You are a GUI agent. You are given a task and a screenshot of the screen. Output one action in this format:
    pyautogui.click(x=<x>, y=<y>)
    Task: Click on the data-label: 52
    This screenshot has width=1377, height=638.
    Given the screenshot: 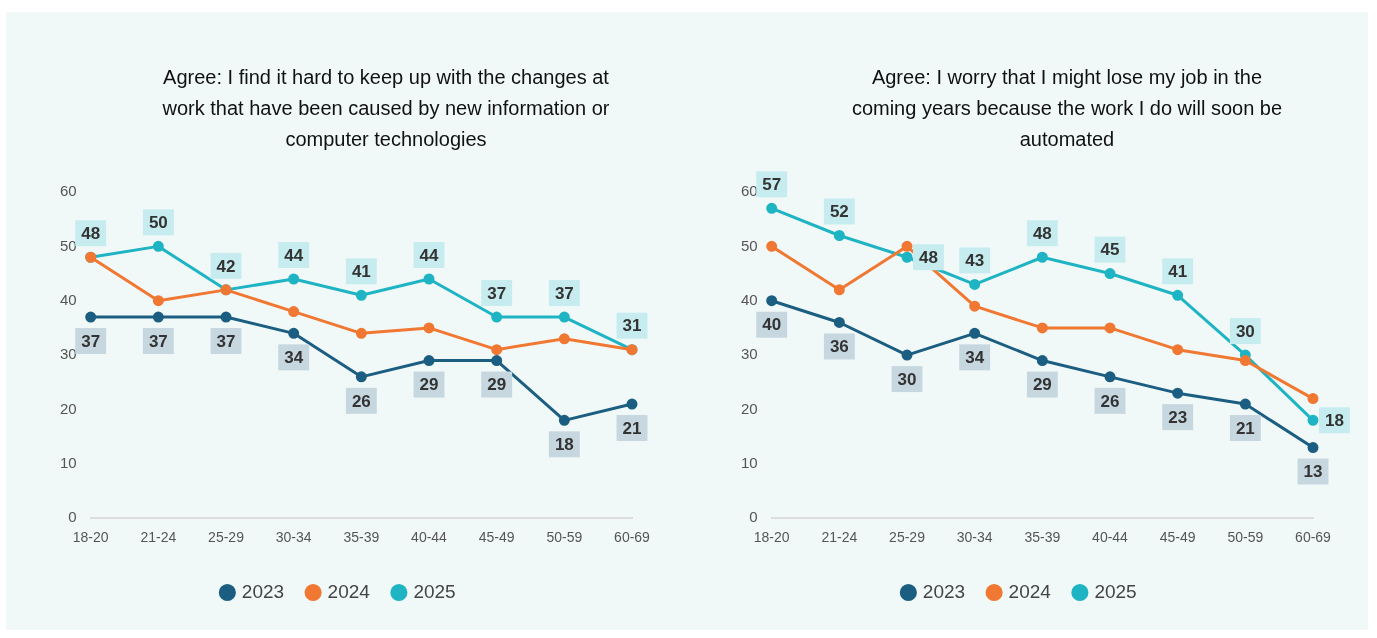 What is the action you would take?
    pyautogui.click(x=839, y=212)
    